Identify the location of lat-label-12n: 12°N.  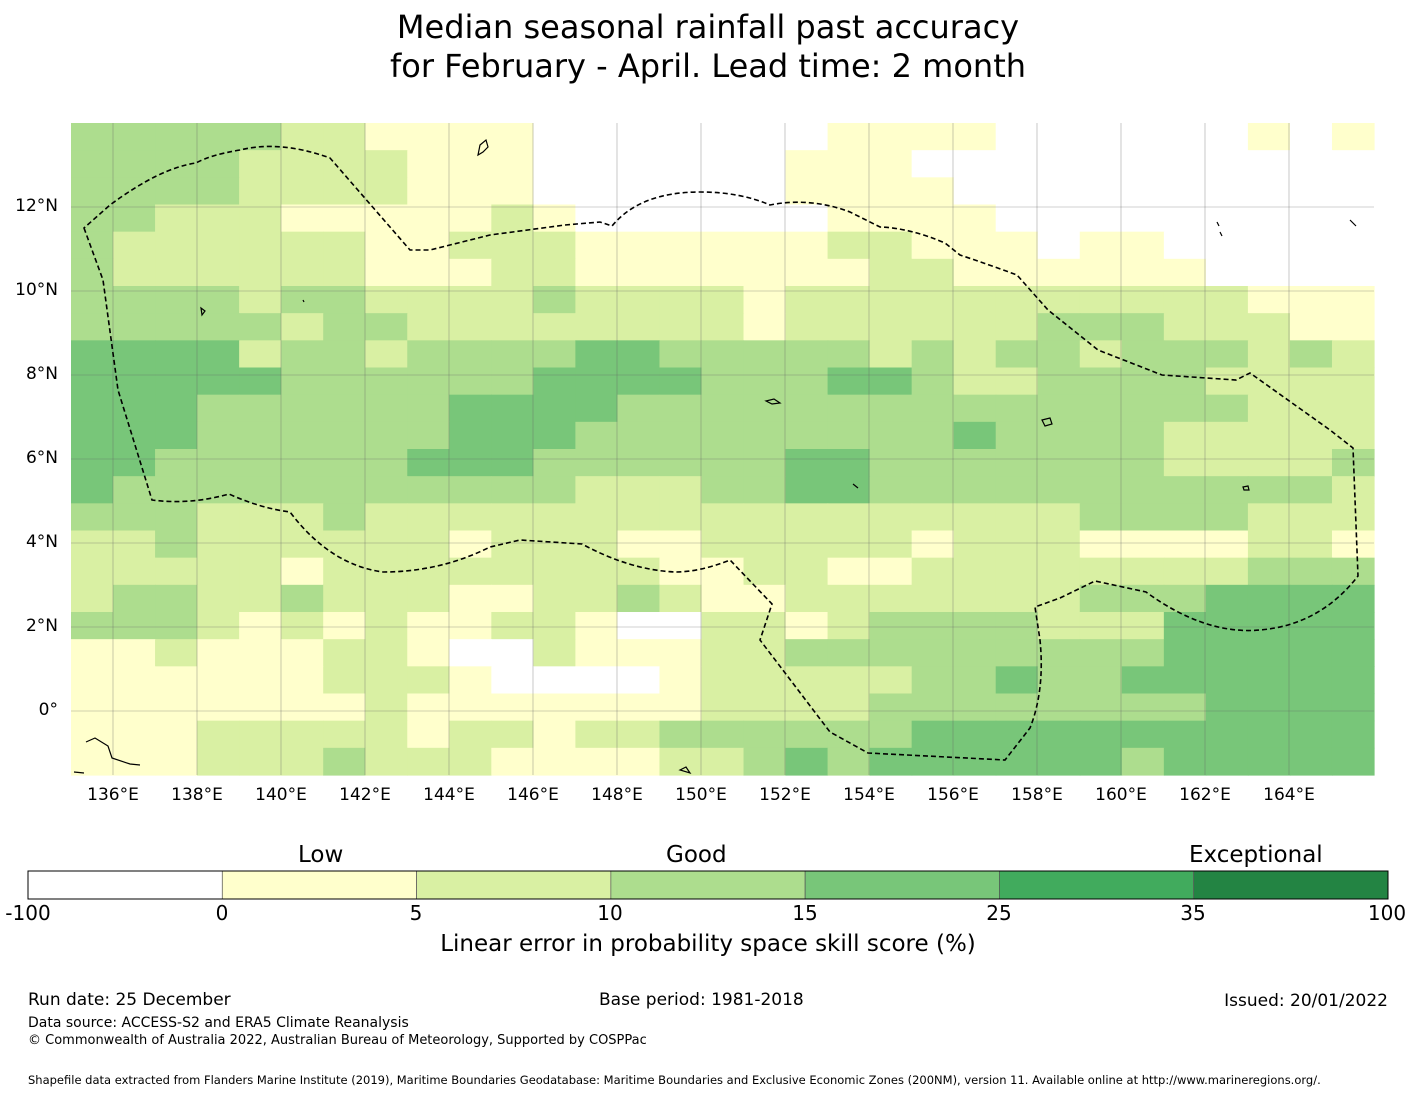
(36, 206).